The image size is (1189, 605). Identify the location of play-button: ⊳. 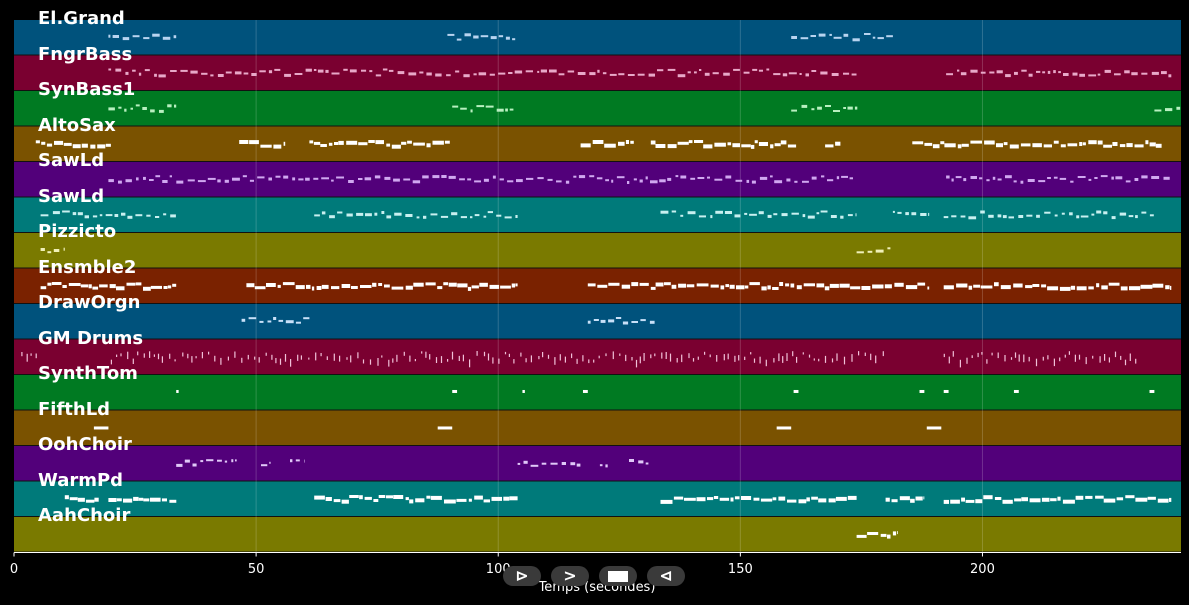
(522, 576).